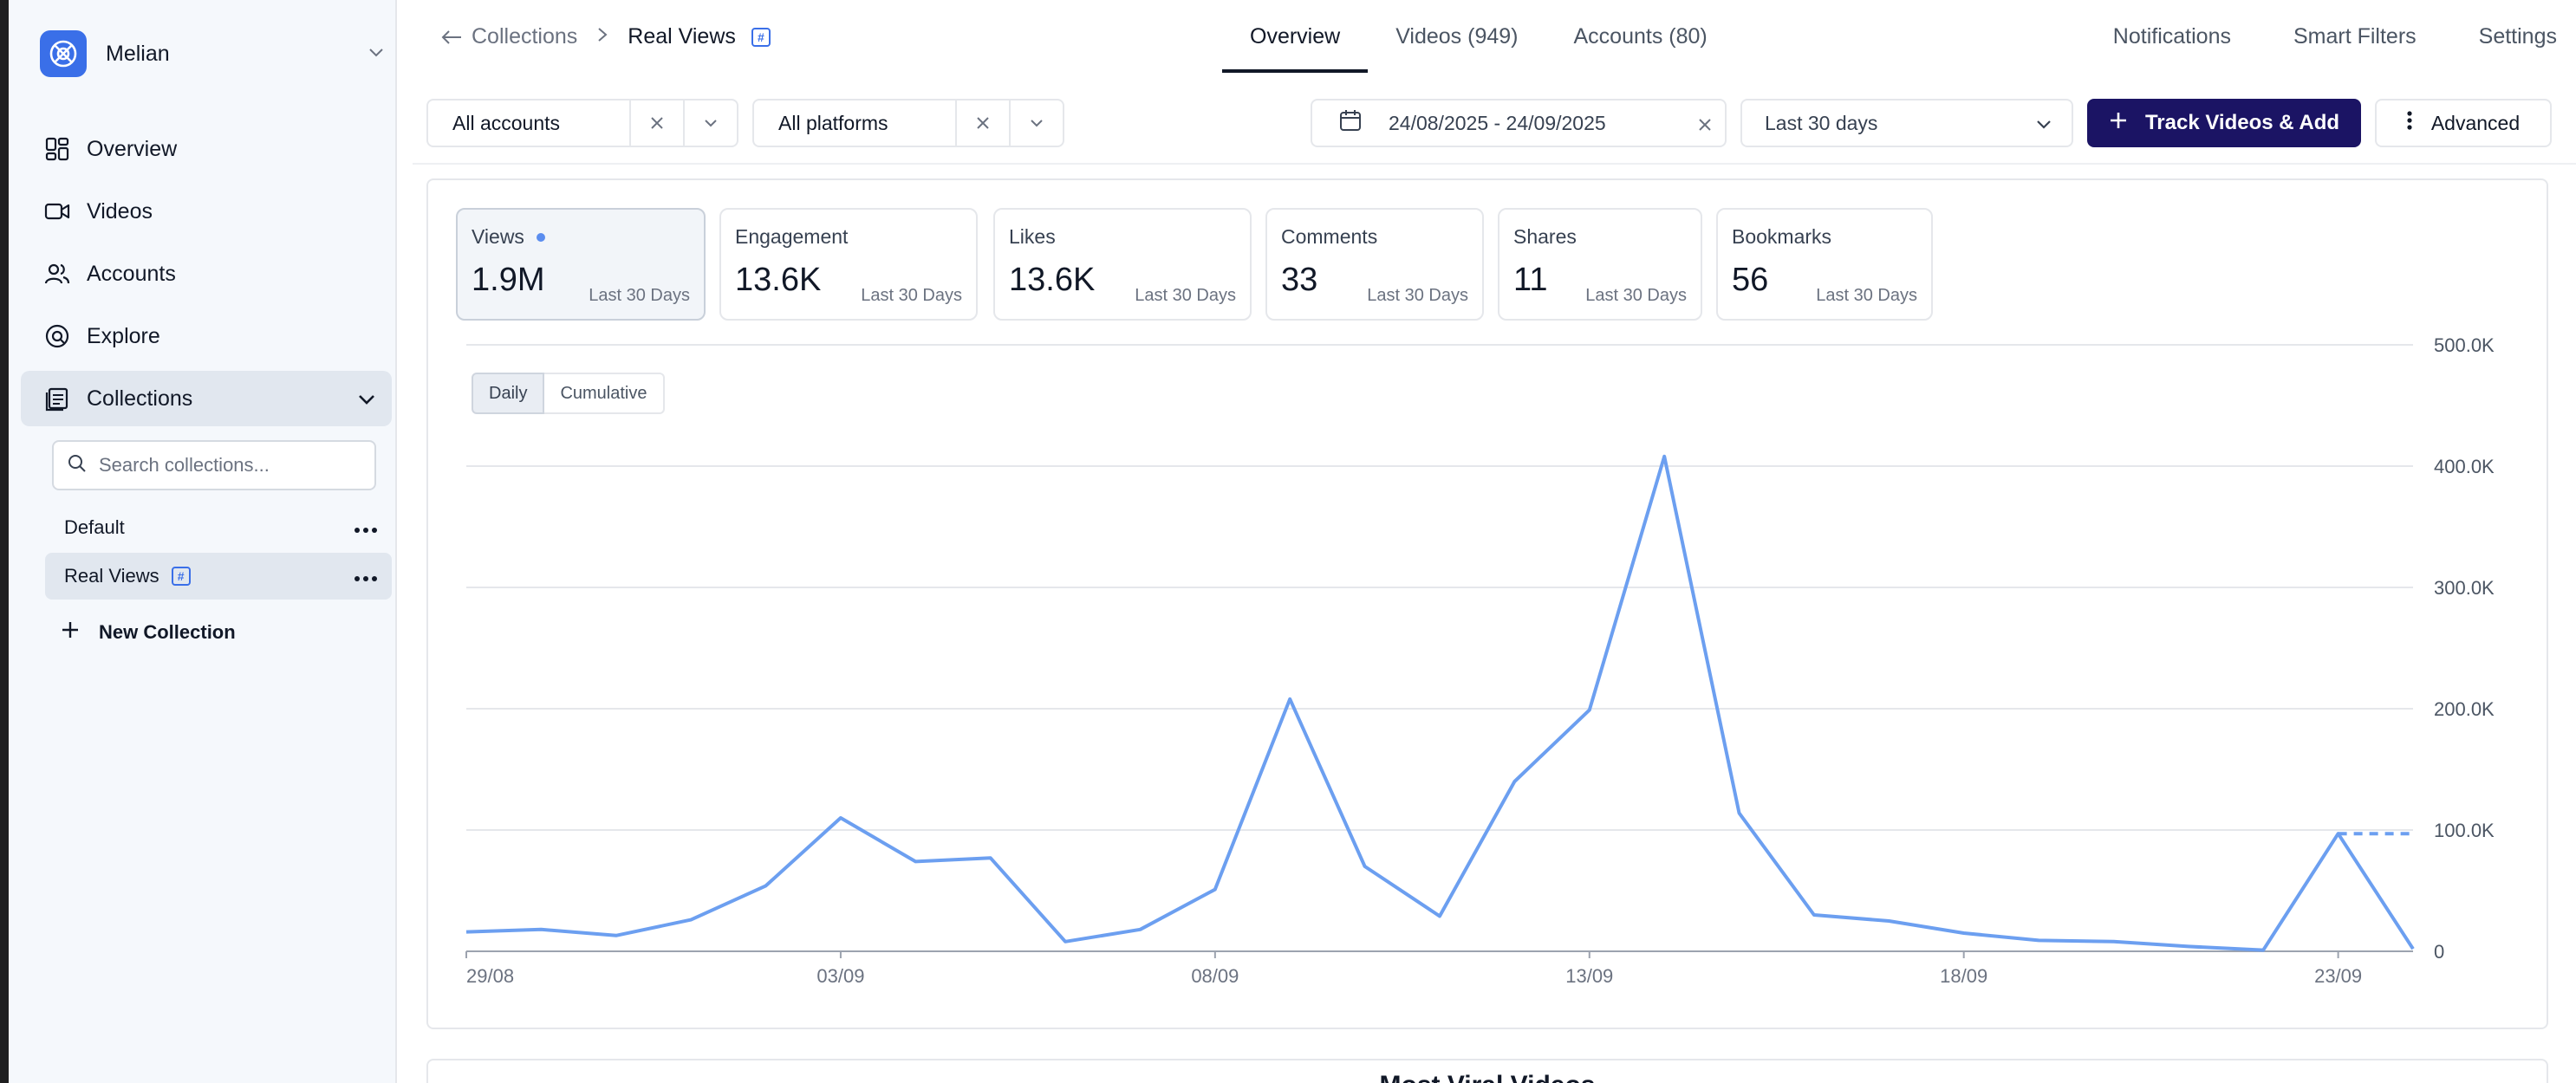 The width and height of the screenshot is (2576, 1083). Describe the element at coordinates (761, 37) in the screenshot. I see `hashtag-icon: #` at that location.